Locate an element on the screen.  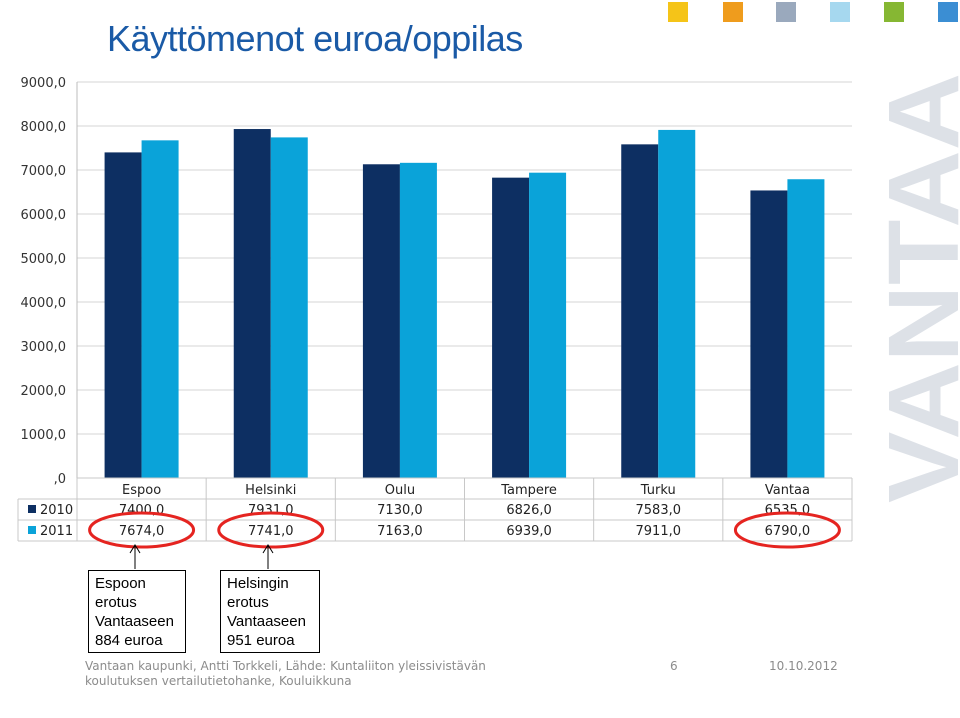
data-label: 7911,0 is located at coordinates (659, 531).